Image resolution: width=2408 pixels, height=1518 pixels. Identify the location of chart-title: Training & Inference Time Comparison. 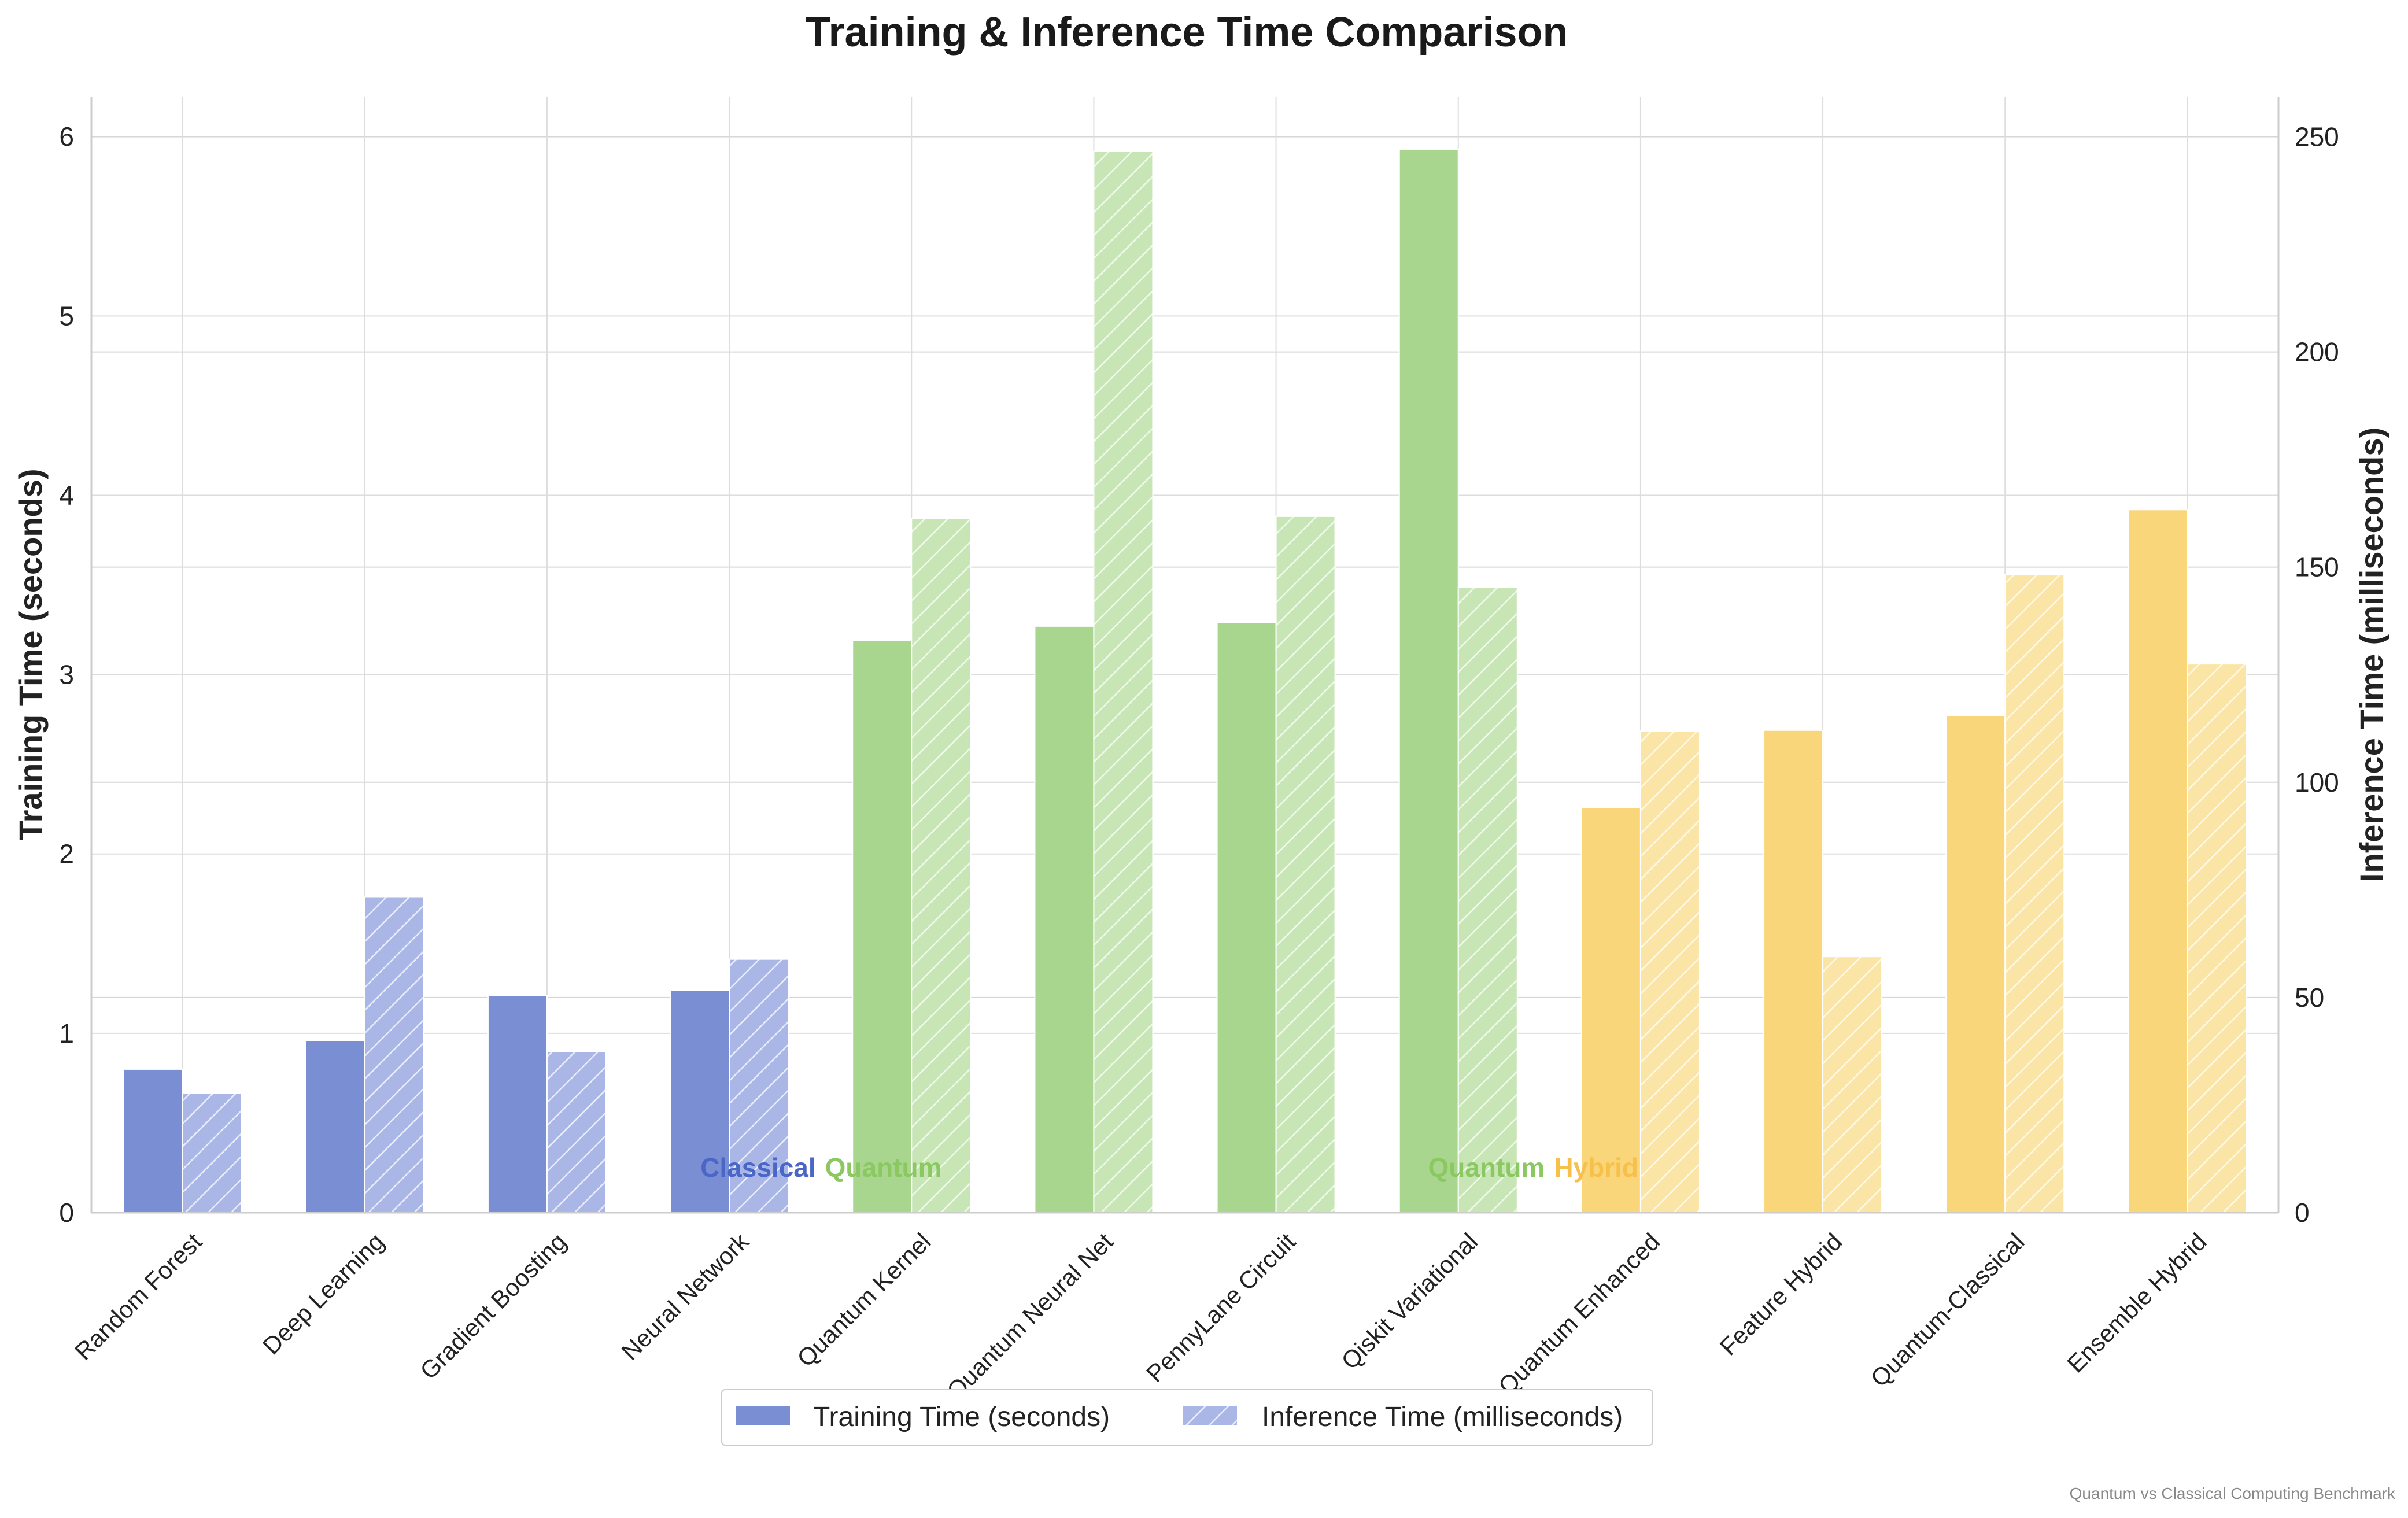
(1187, 32).